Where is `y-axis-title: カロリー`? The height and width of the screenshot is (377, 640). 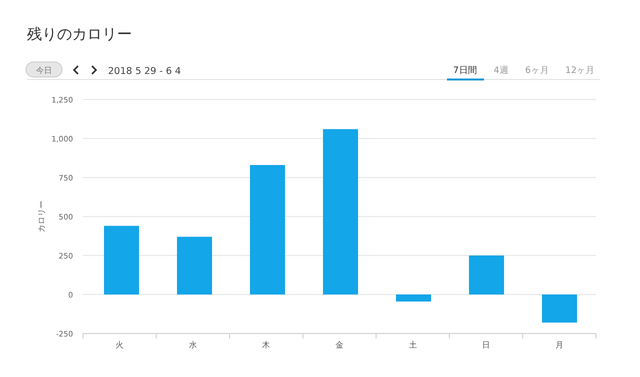 y-axis-title: カロリー is located at coordinates (41, 216).